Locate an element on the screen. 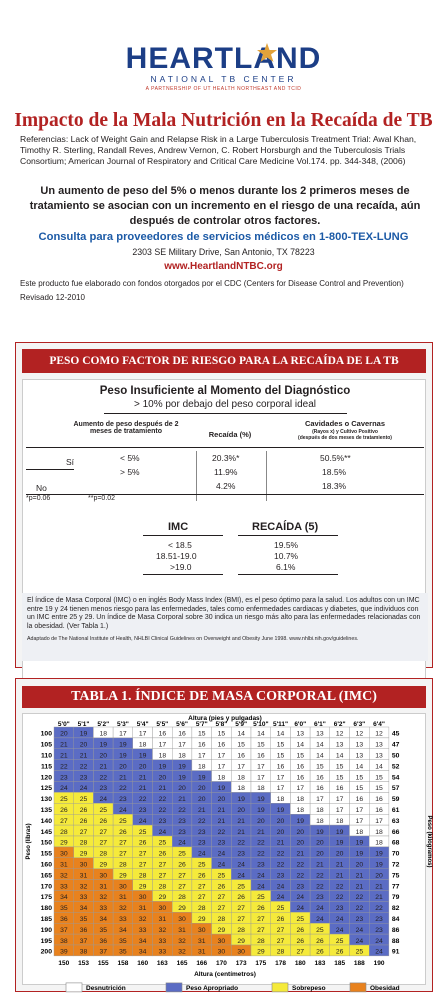 This screenshot has width=447, height=994. star-icon is located at coordinates (267, 52).